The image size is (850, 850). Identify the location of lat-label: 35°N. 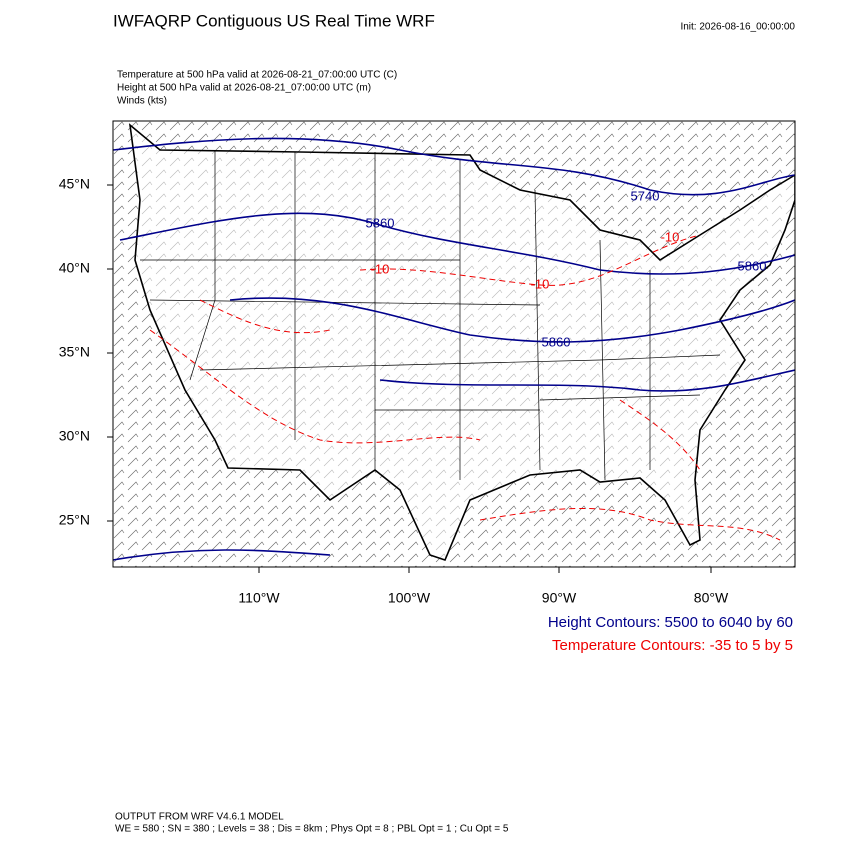
(74, 352).